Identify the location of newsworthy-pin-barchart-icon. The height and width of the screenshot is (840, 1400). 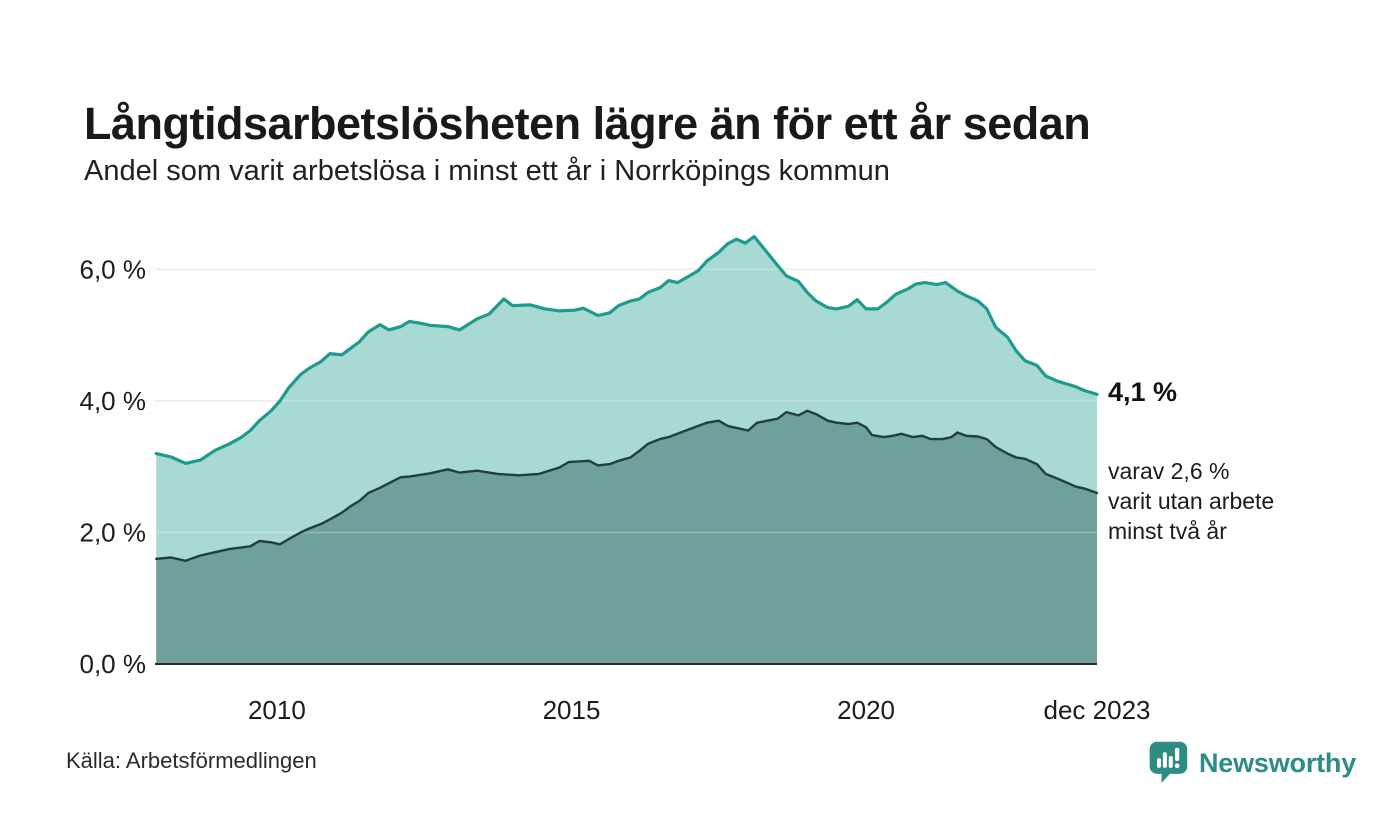
(1168, 763).